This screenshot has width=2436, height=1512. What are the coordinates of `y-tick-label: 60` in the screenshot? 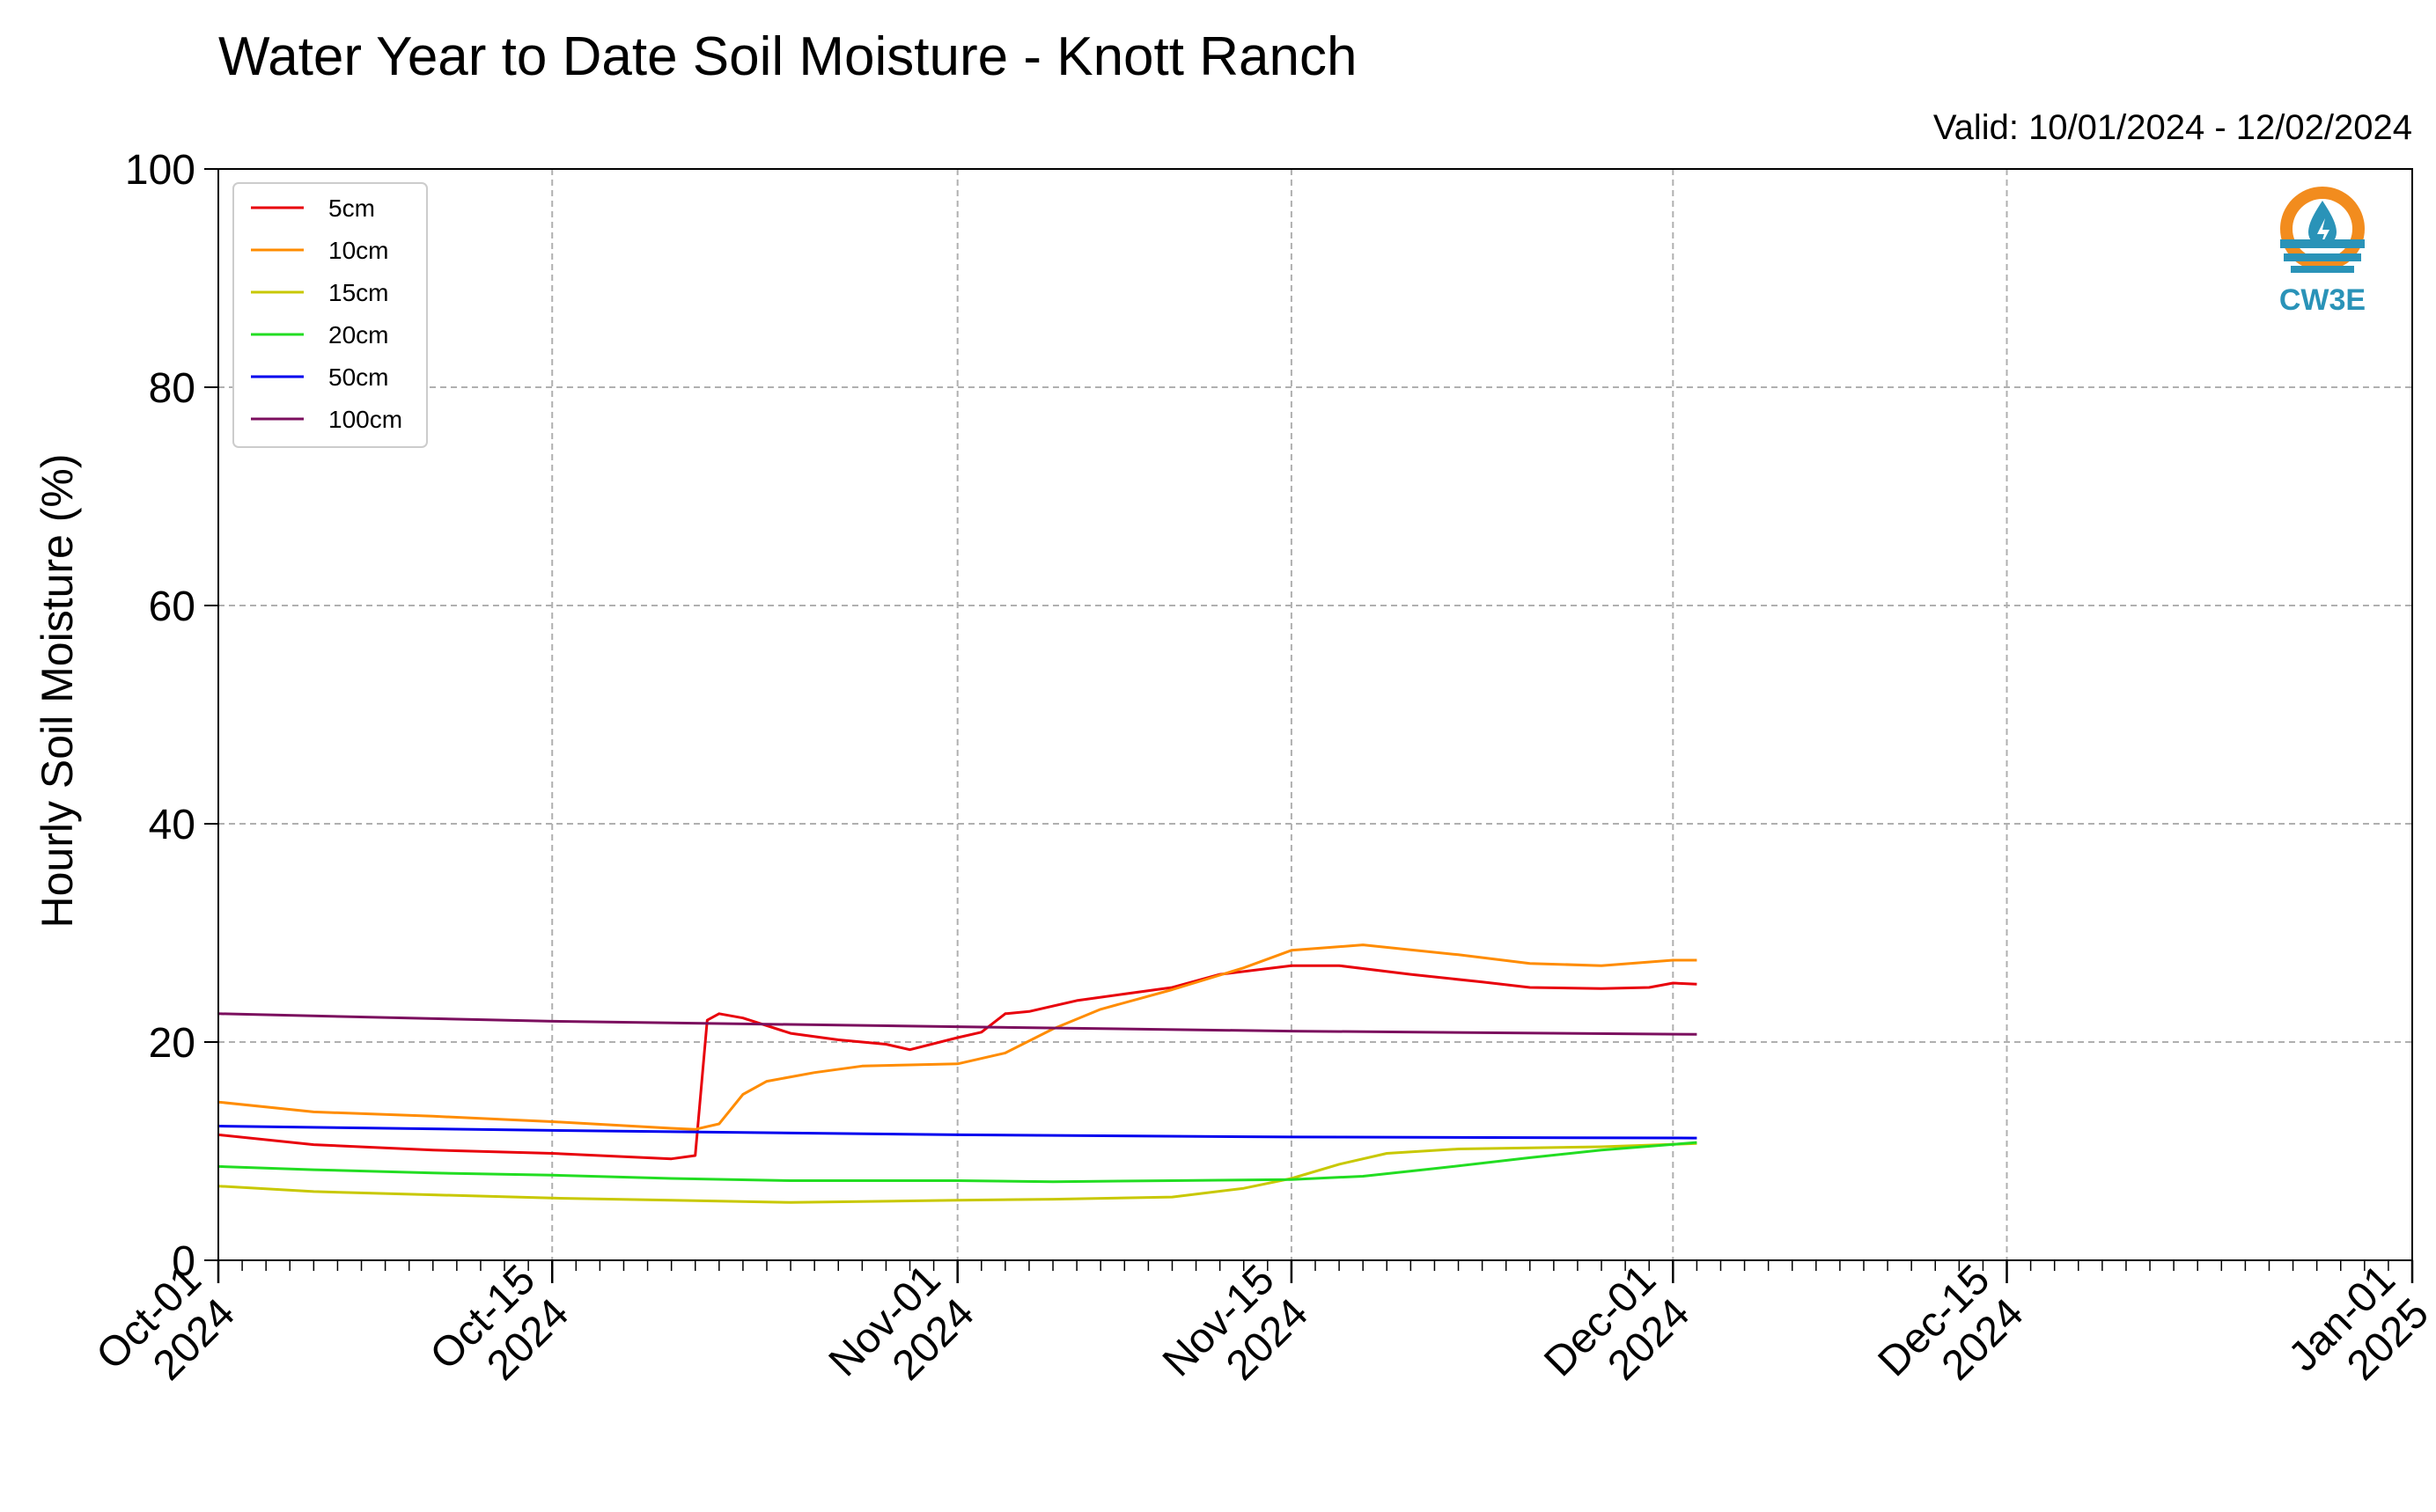 It's located at (172, 607).